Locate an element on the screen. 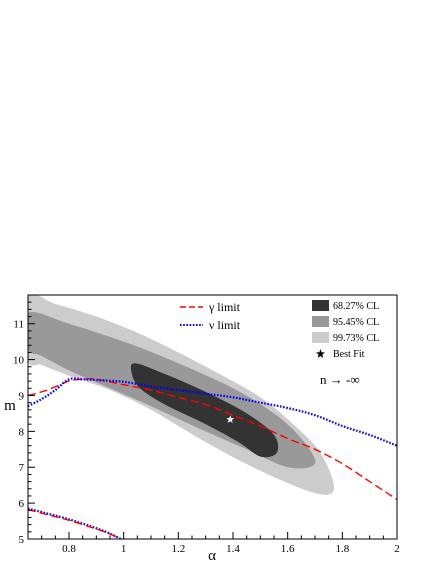 This screenshot has height=564, width=436. x-tick-label: 1.6 is located at coordinates (288, 549).